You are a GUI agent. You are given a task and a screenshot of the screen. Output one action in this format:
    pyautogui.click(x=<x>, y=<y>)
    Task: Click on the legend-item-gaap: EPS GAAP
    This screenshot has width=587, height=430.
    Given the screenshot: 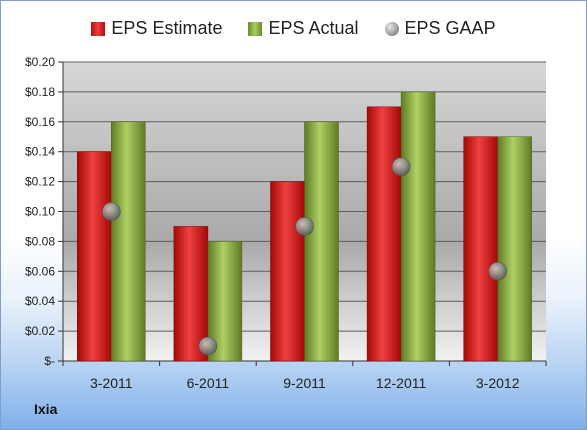 What is the action you would take?
    pyautogui.click(x=440, y=28)
    